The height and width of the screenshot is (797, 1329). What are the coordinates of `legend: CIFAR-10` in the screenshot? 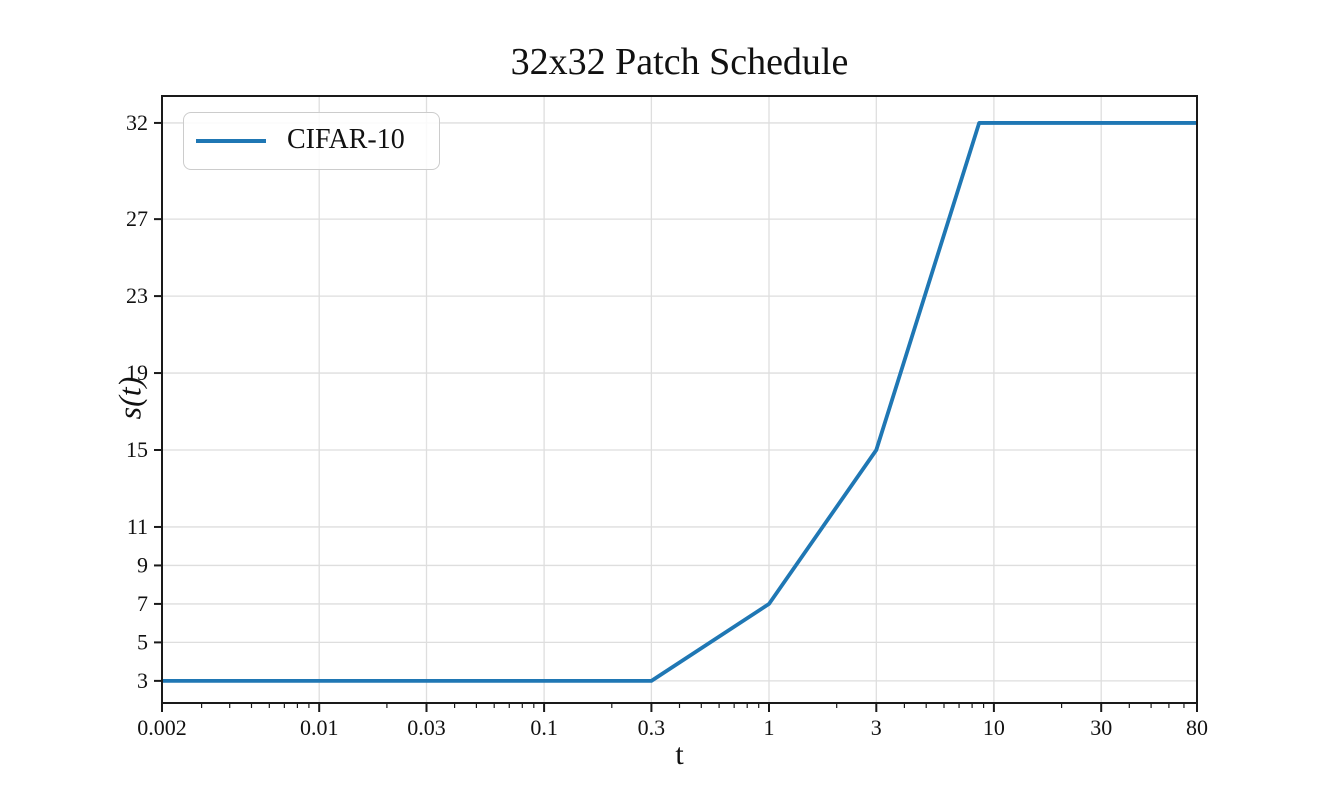 It's located at (311, 141).